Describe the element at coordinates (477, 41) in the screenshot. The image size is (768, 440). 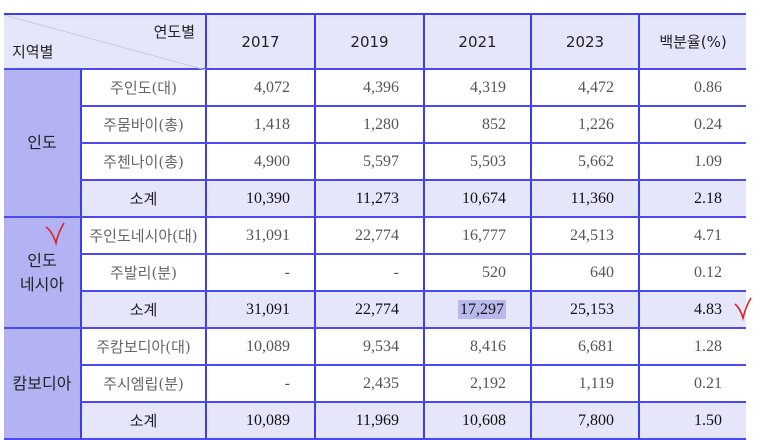
I see `year-header: 2021` at that location.